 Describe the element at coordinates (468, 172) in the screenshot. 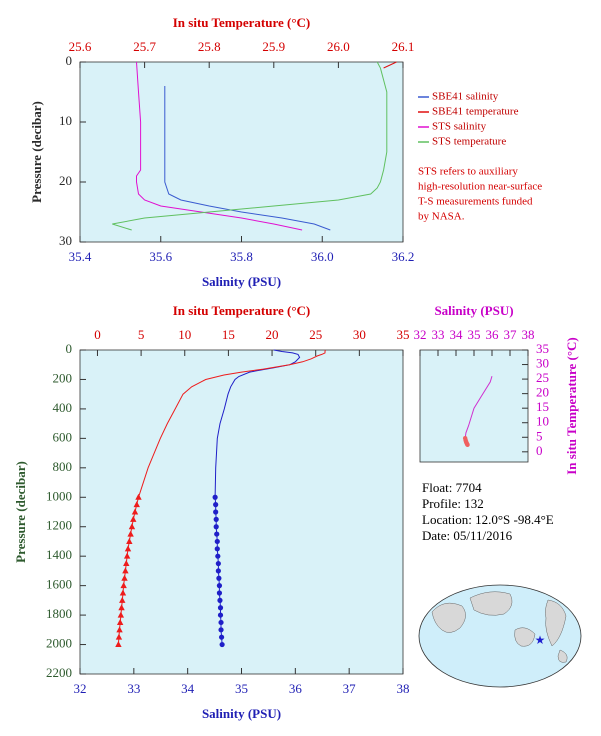

I see `annotation: STS refers to auxiliary` at that location.